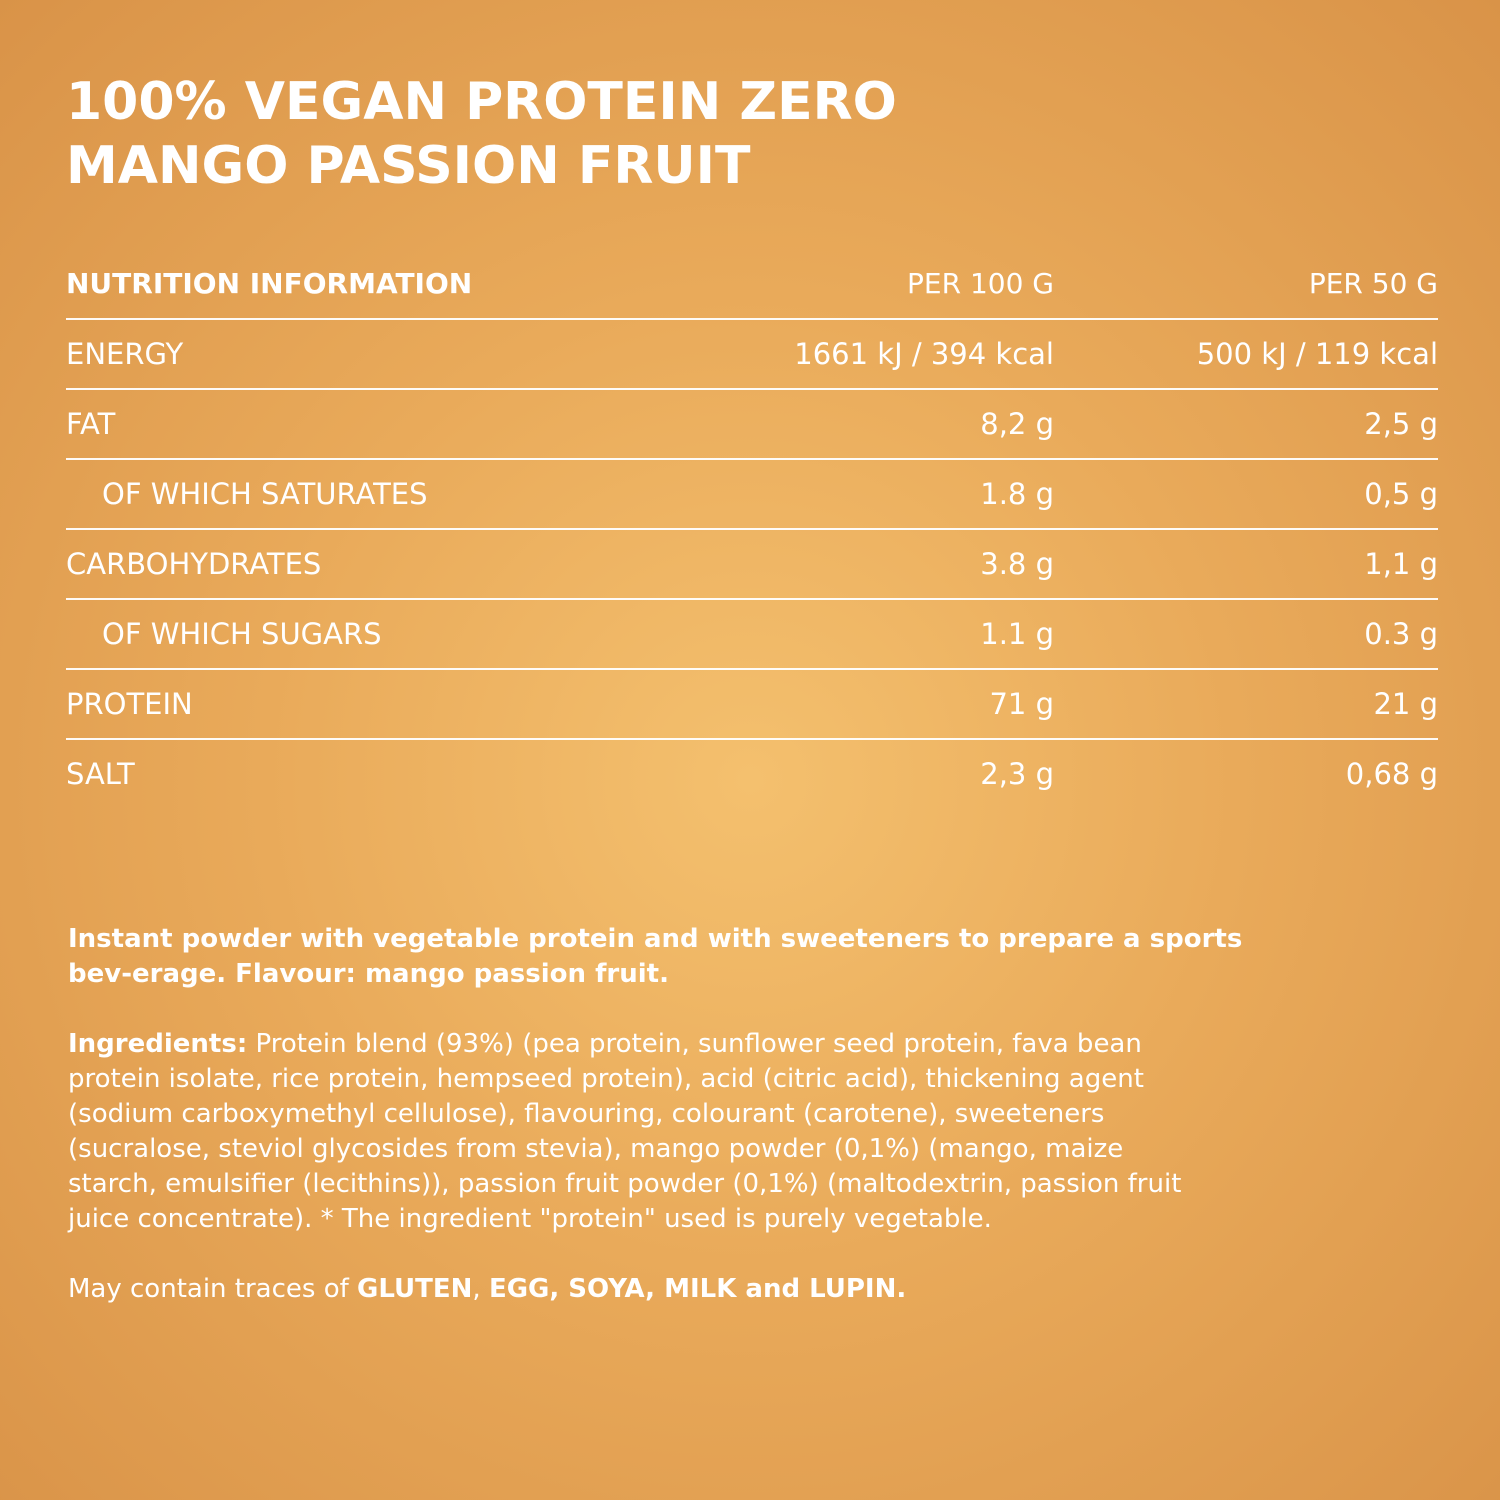 This screenshot has height=1500, width=1500. I want to click on row-label: CARBOHYDRATES, so click(194, 564).